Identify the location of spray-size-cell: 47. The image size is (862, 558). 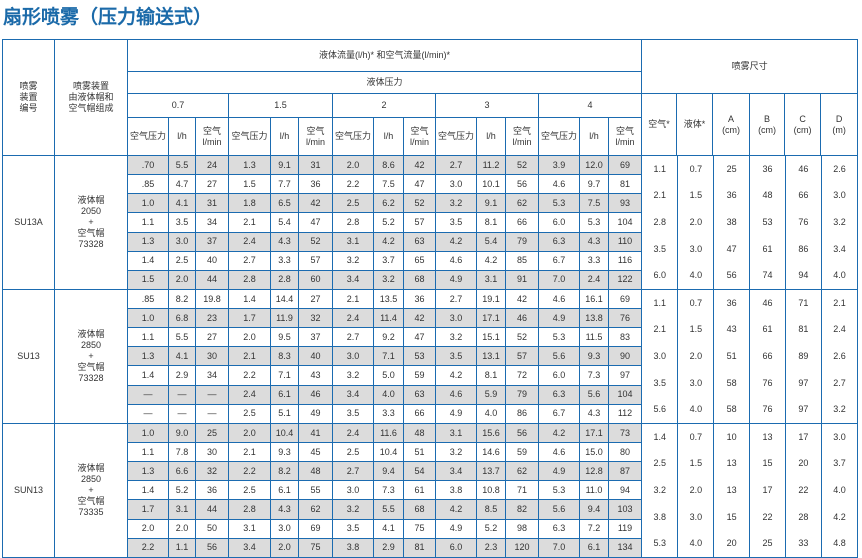
(731, 249).